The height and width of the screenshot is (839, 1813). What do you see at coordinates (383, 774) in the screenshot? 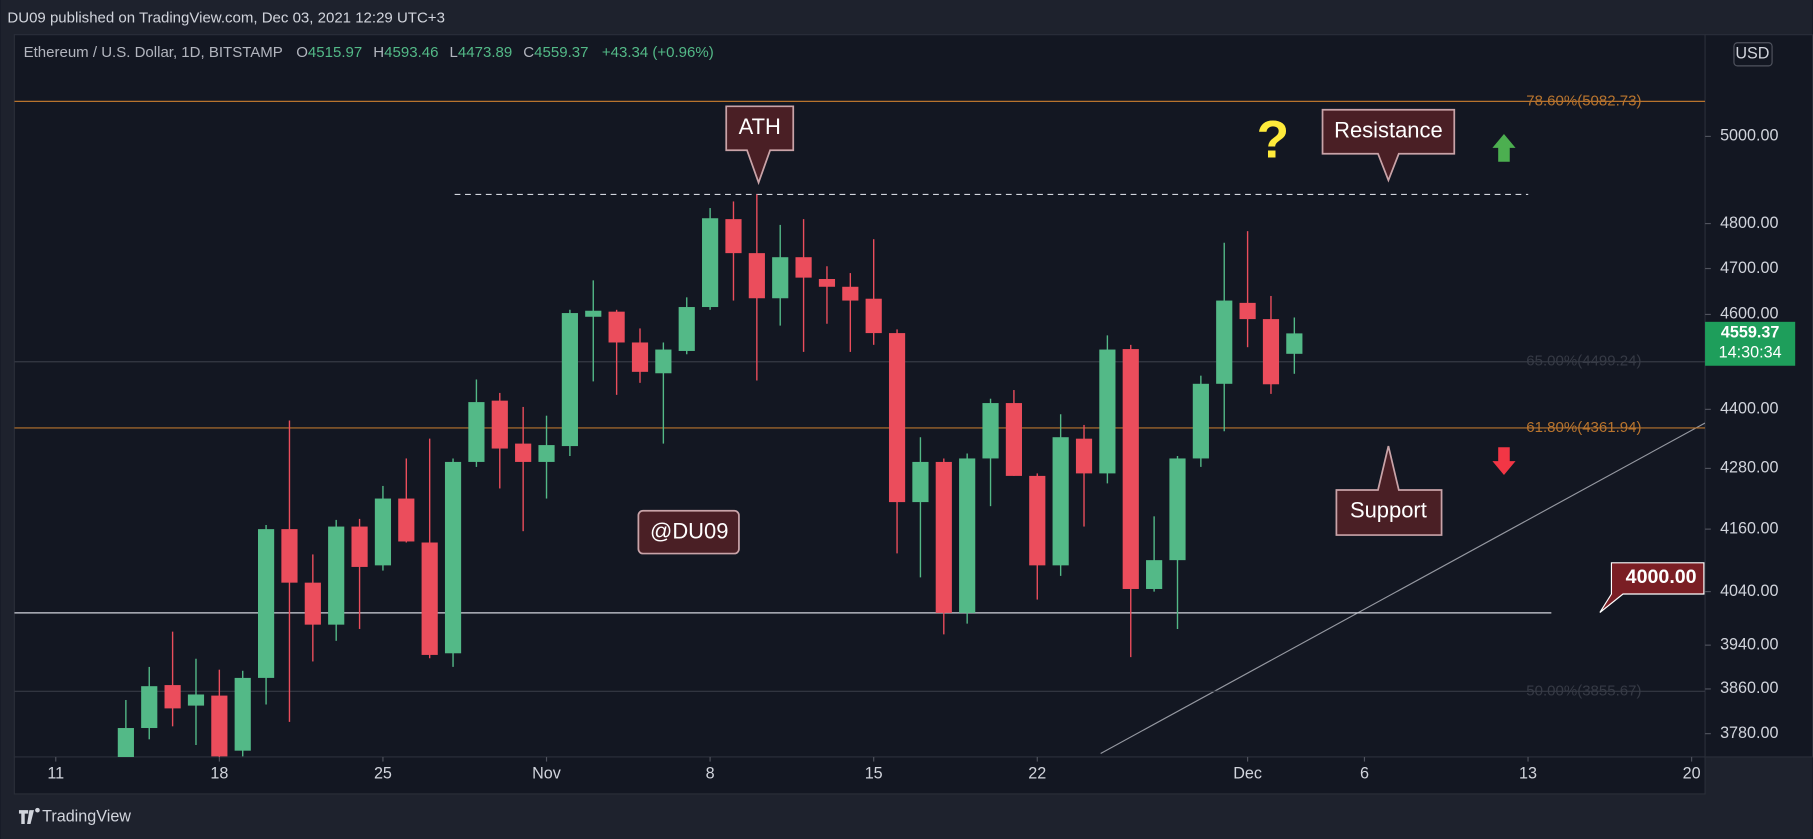
I see `x-tick-label: 25` at bounding box center [383, 774].